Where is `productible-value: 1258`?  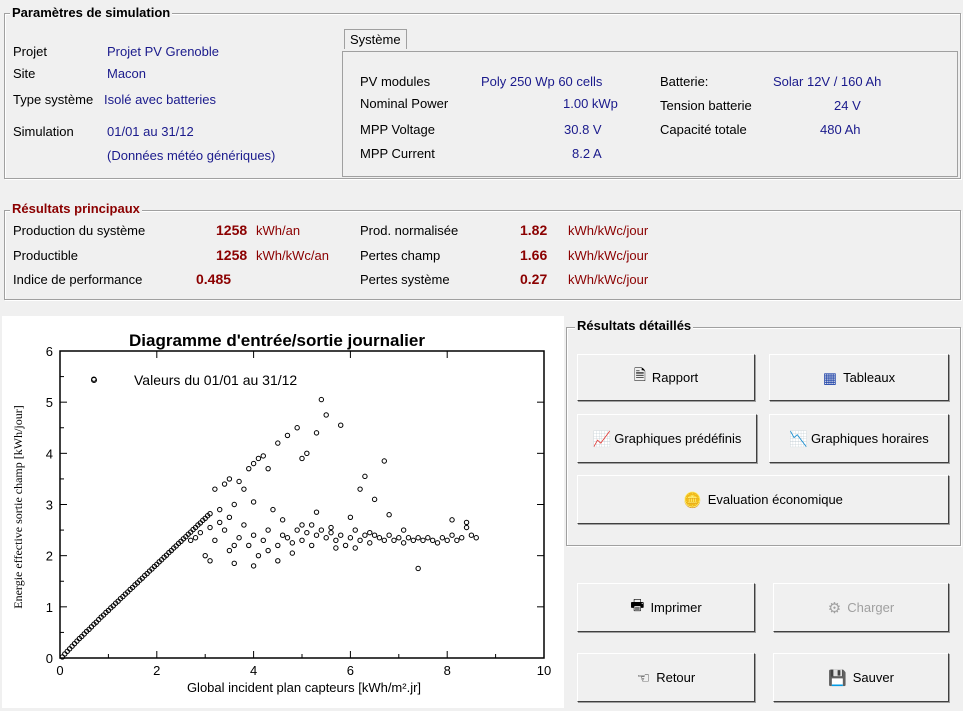
productible-value: 1258 is located at coordinates (232, 255).